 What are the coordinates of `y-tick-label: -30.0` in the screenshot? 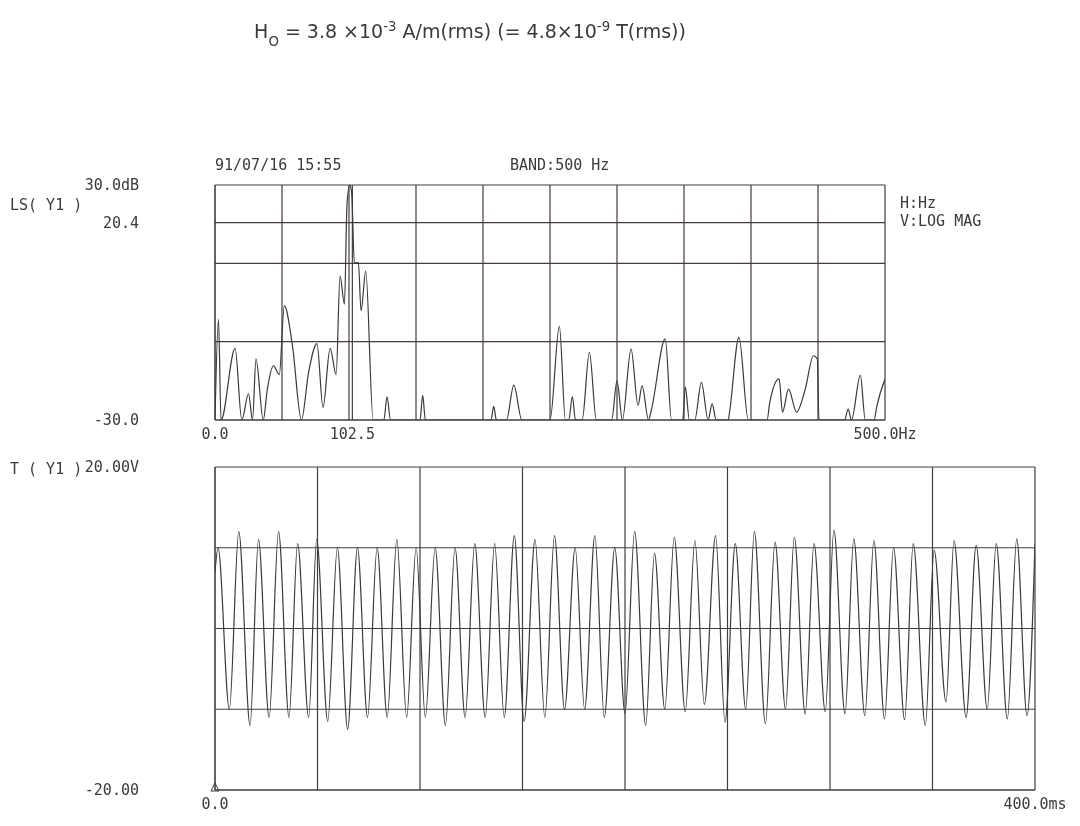 It's located at (116, 420).